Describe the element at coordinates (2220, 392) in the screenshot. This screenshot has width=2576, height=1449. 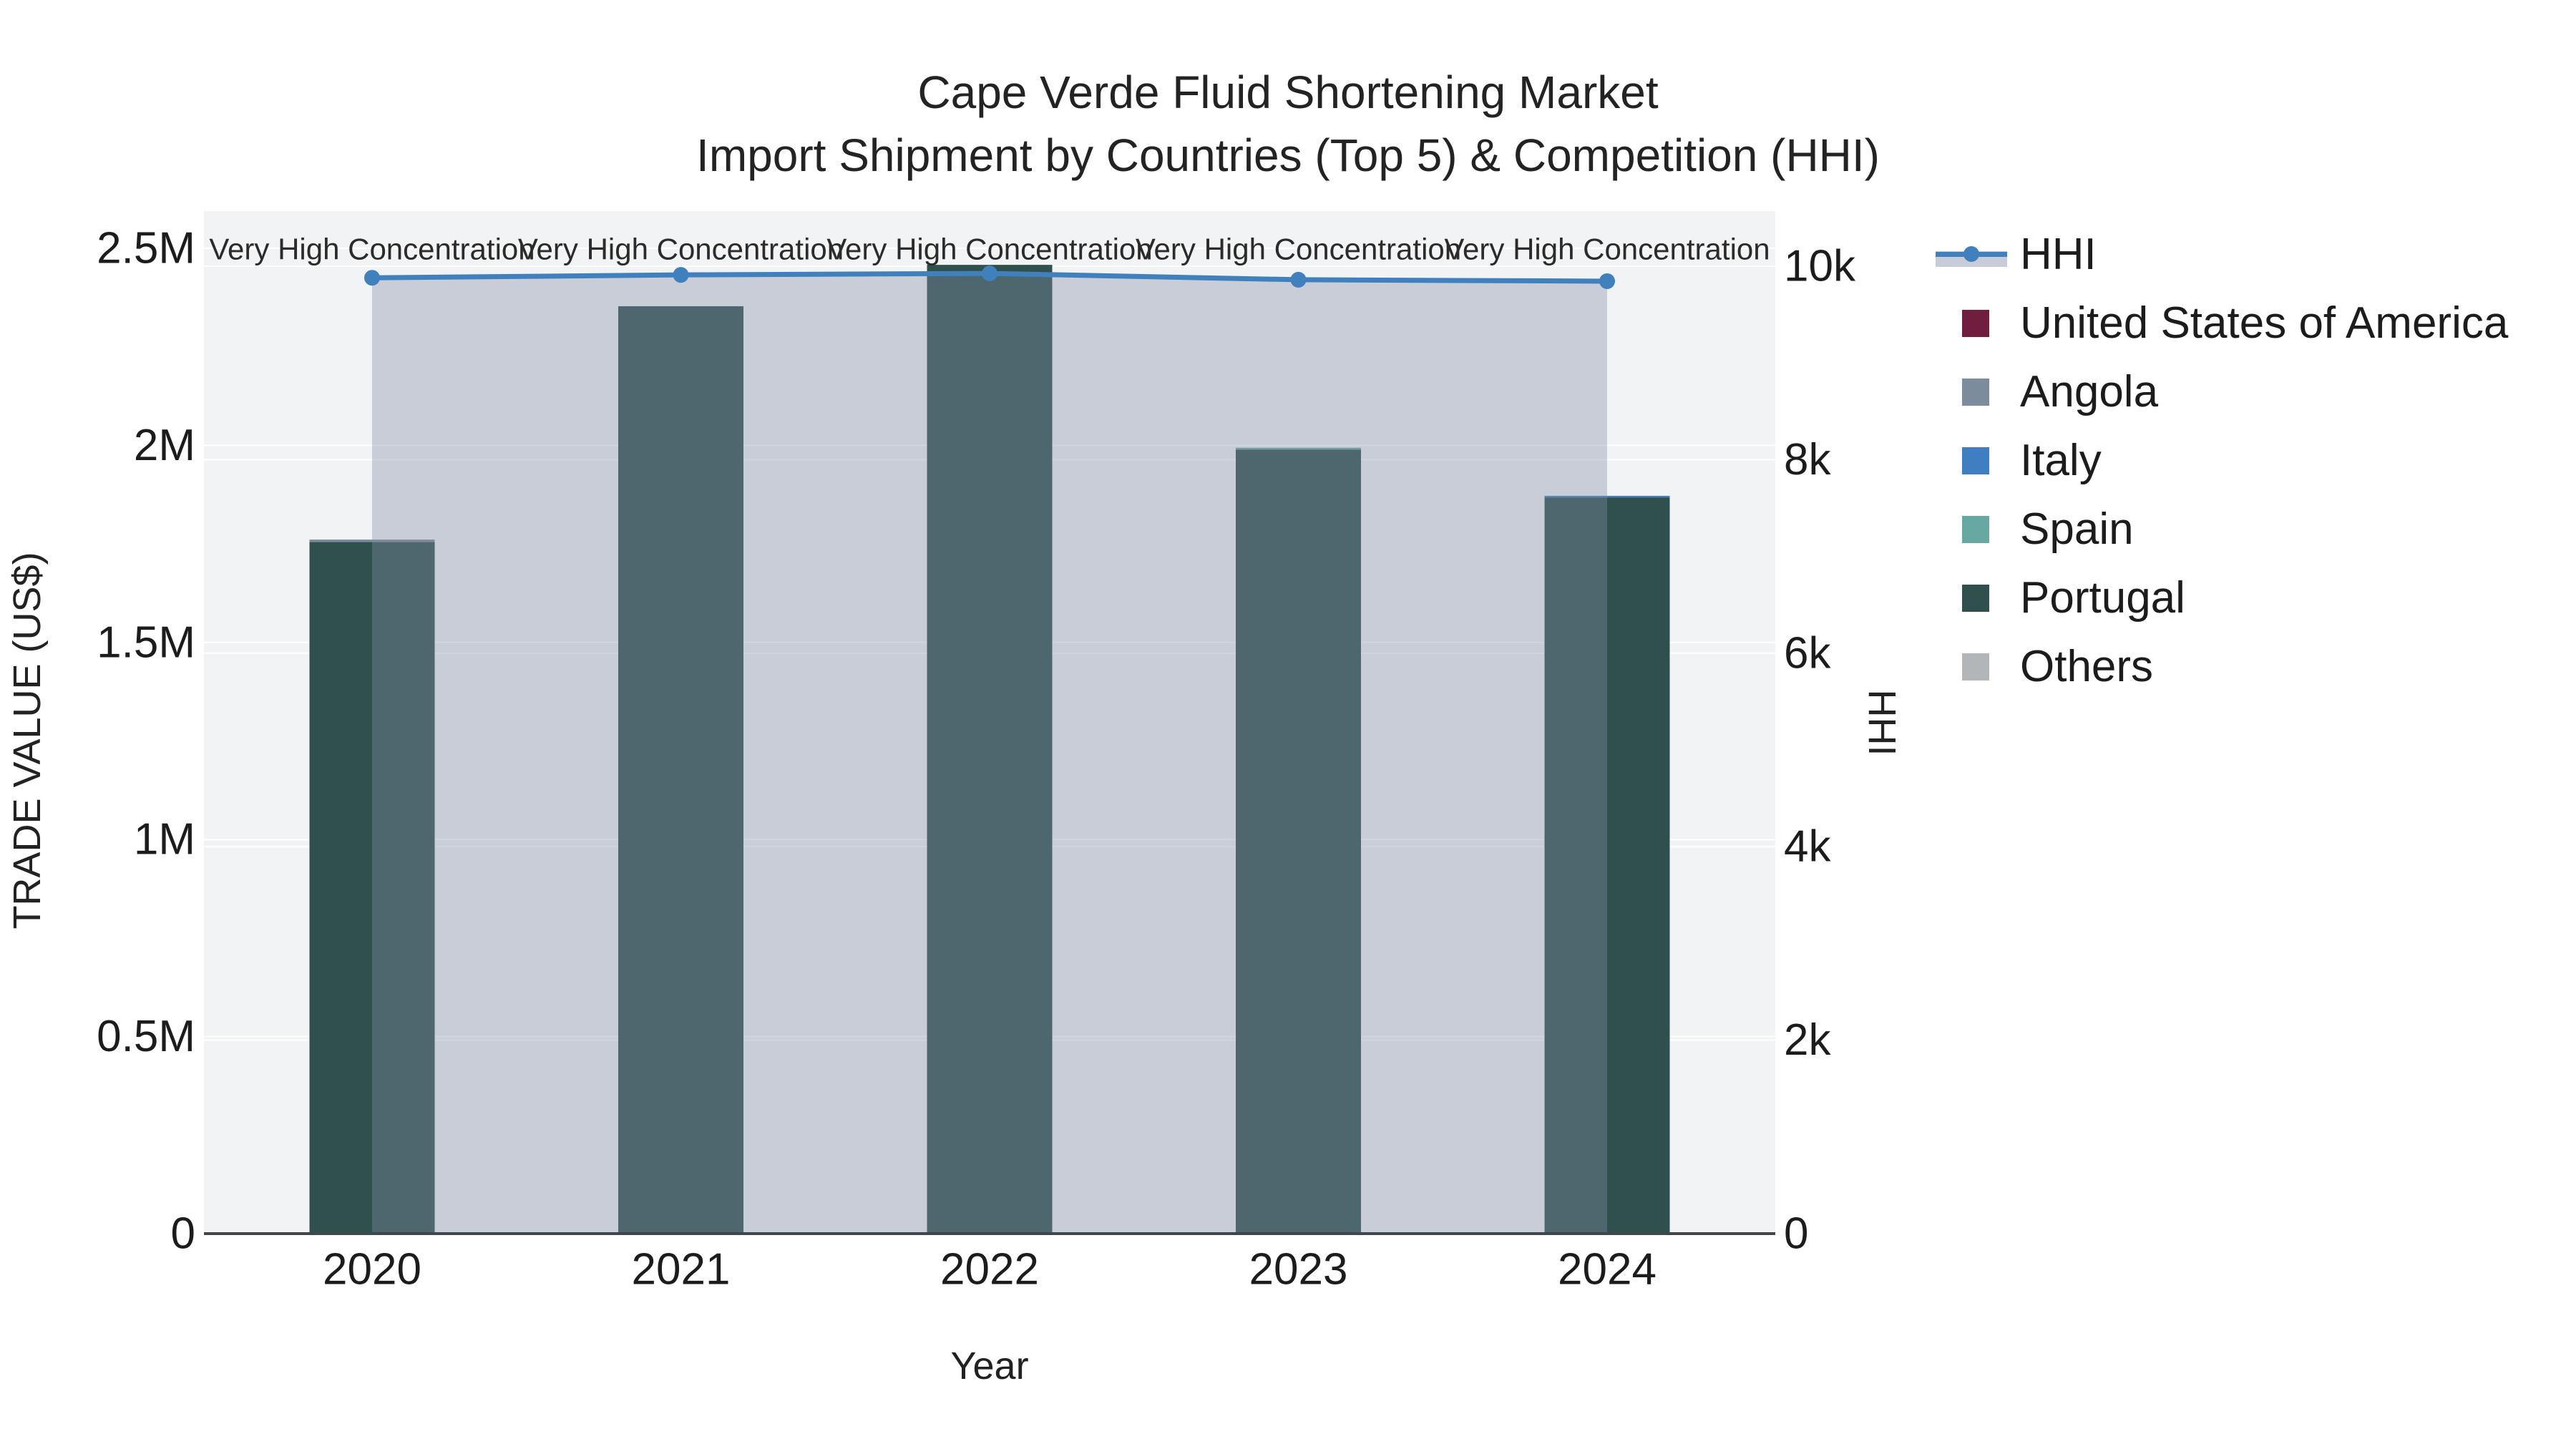
I see `legend-item-angola: Angola` at that location.